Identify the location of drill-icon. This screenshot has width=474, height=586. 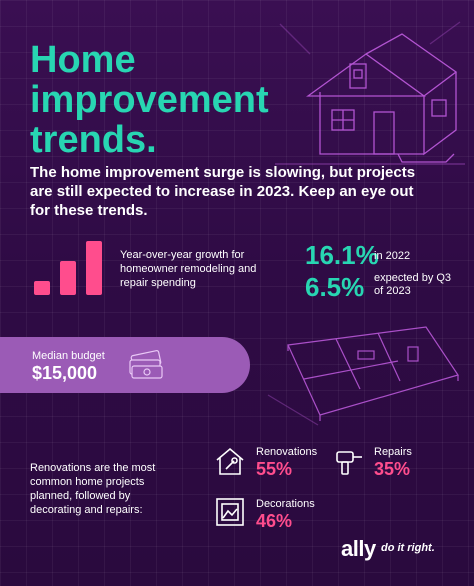
(349, 463).